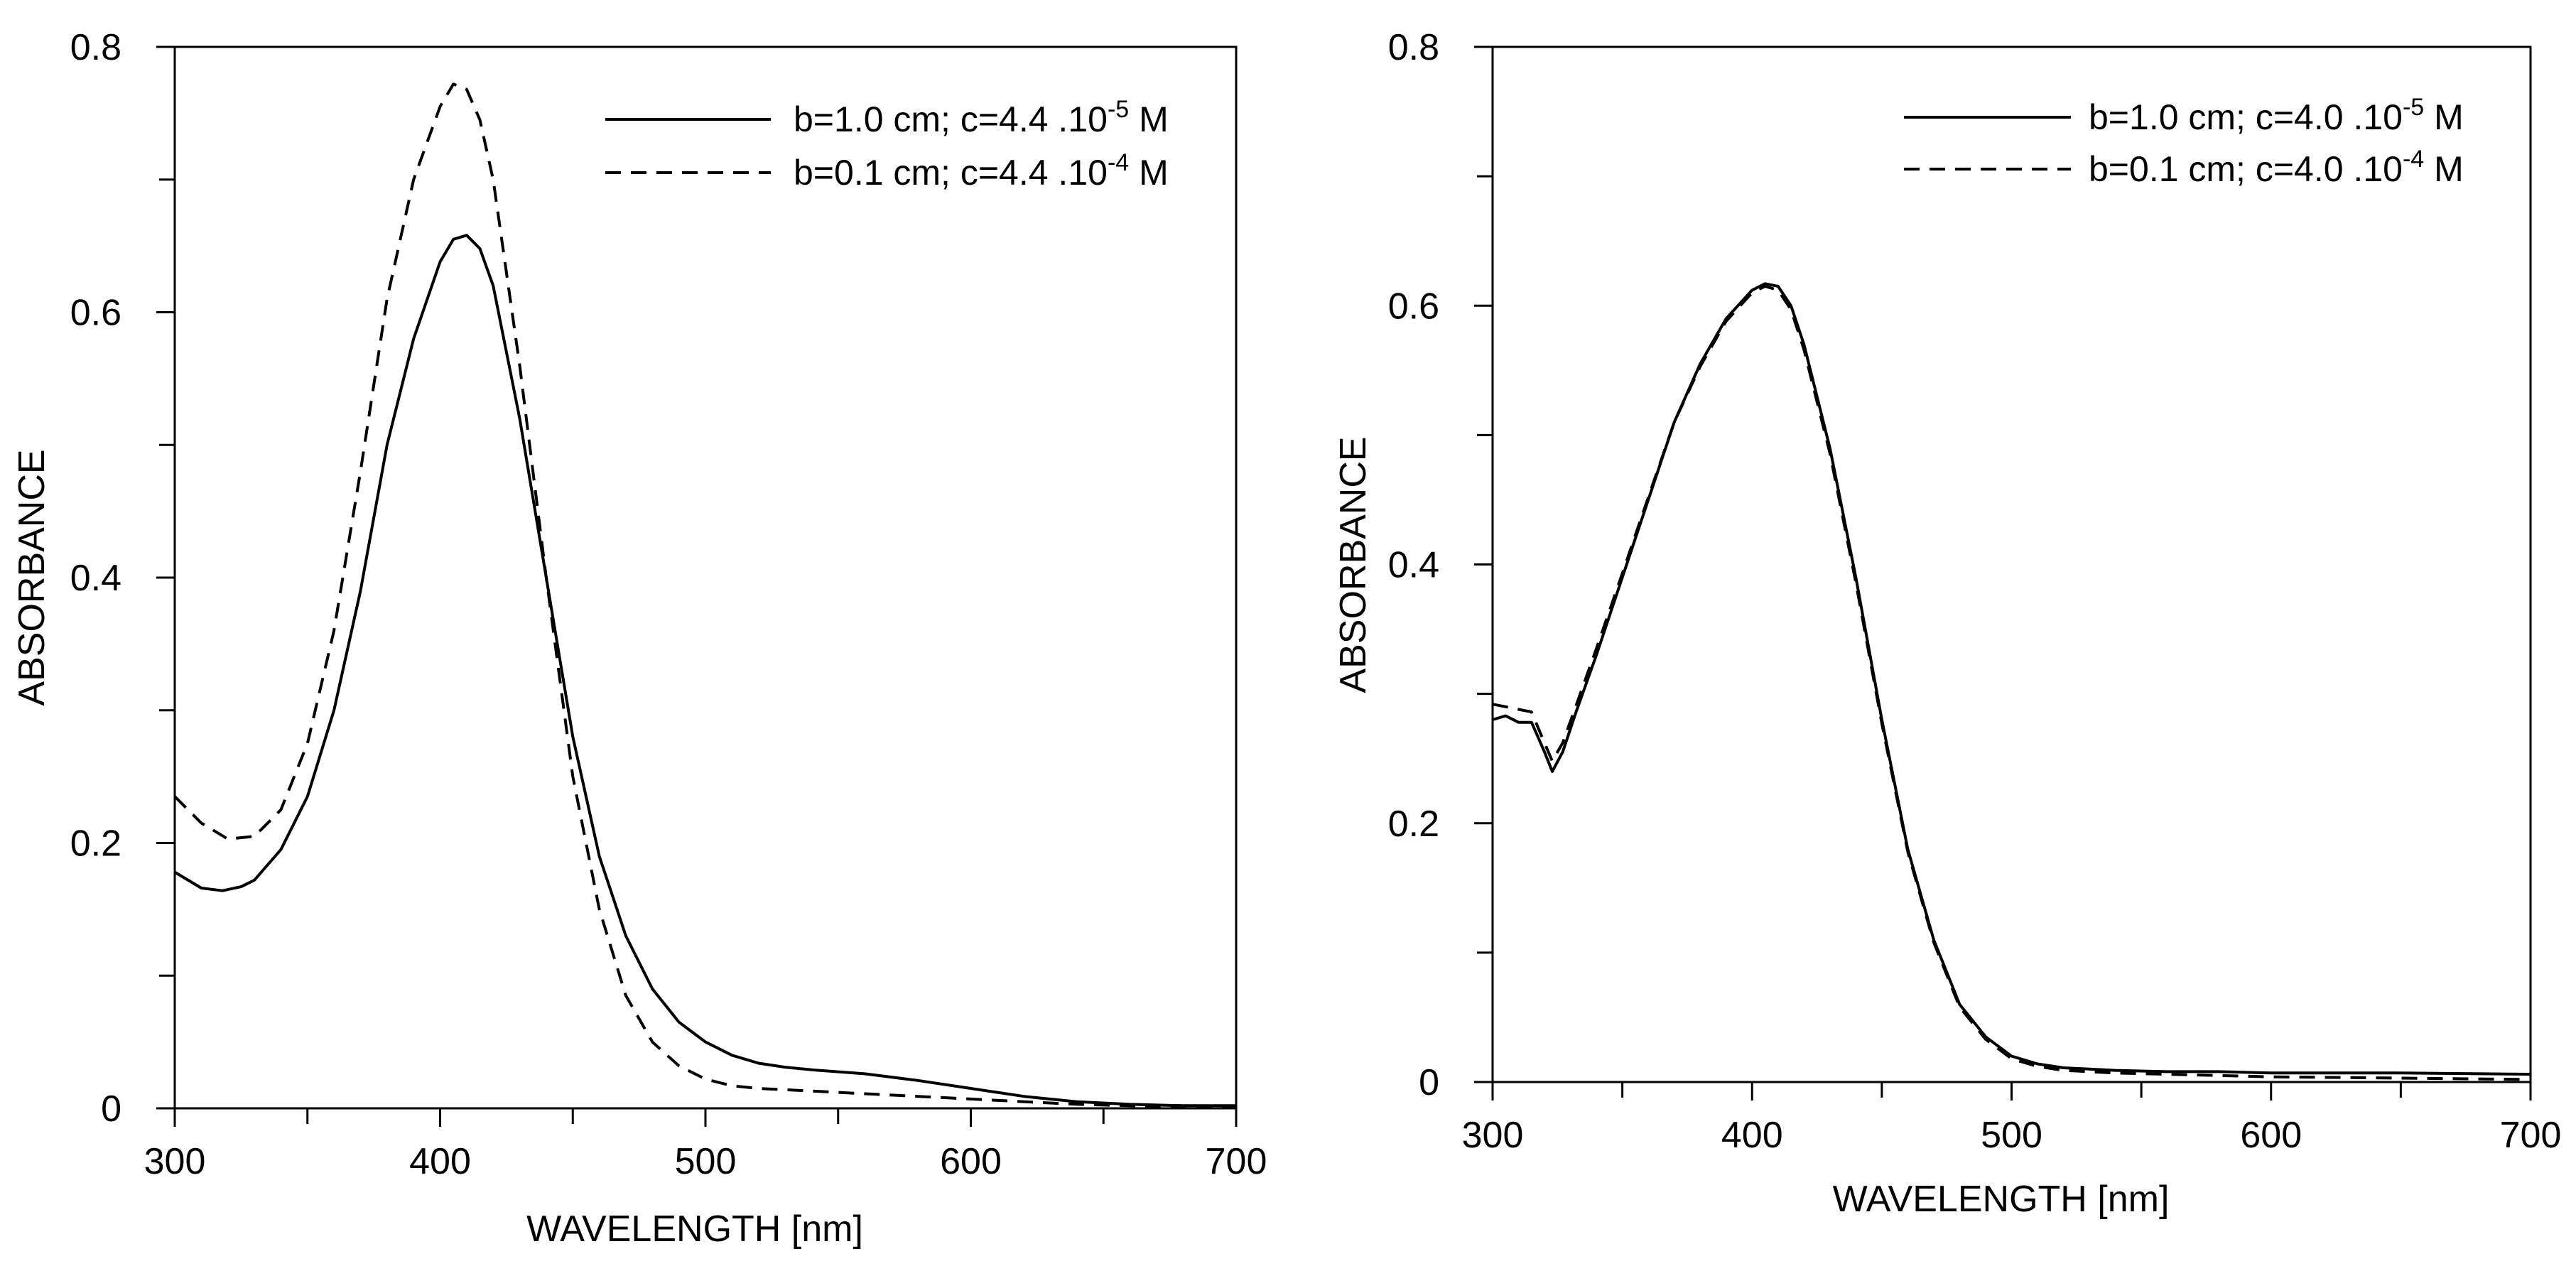  Describe the element at coordinates (2276, 167) in the screenshot. I see `legend-label: b=0.1 cm; c=4.0 .10-4 M` at that location.